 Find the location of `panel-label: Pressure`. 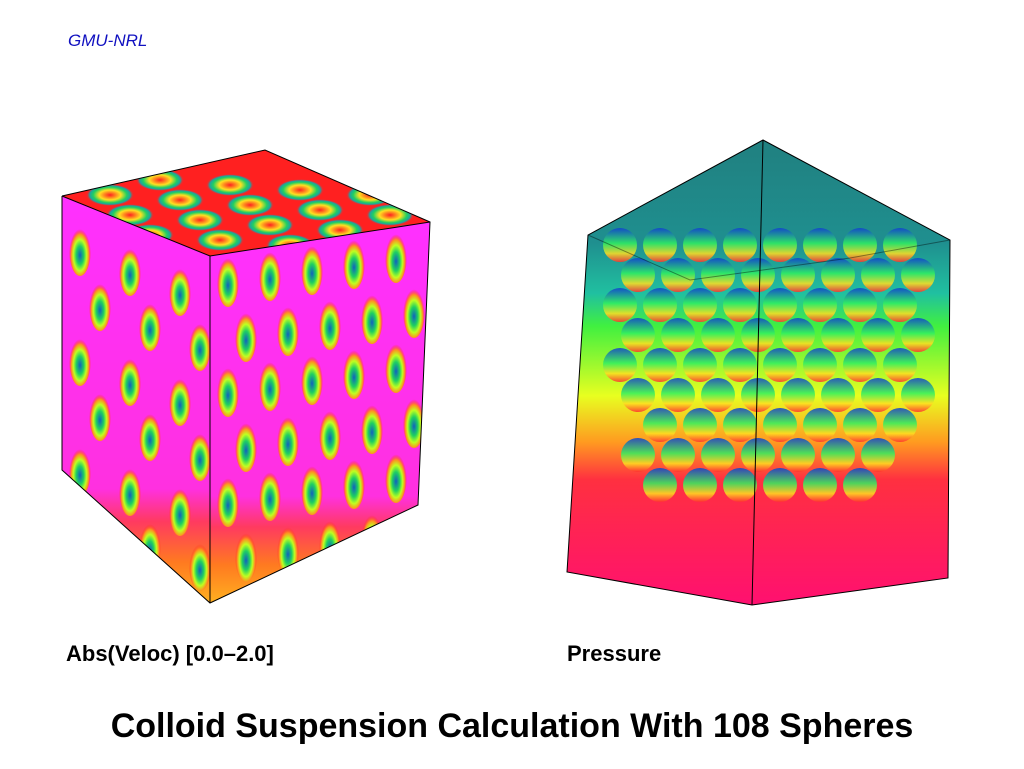

panel-label: Pressure is located at coordinates (614, 653).